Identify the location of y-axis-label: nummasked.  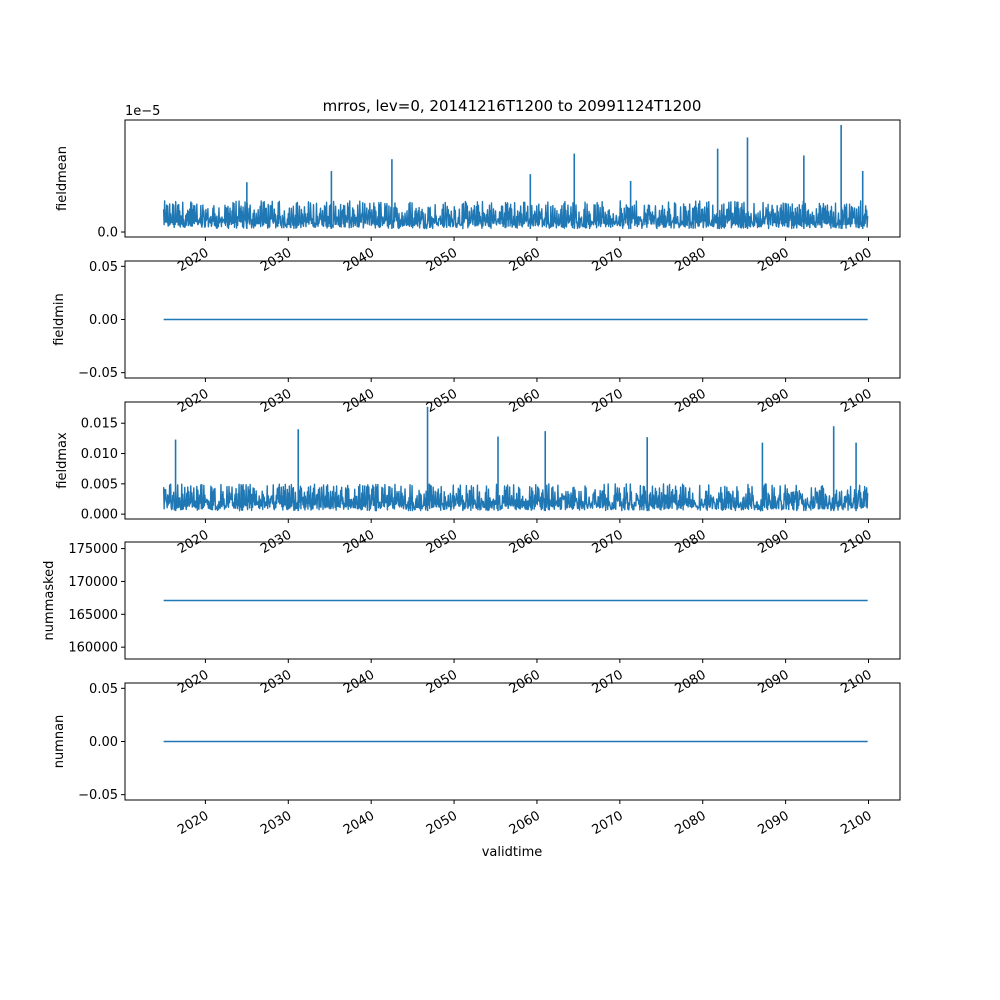
(49, 601).